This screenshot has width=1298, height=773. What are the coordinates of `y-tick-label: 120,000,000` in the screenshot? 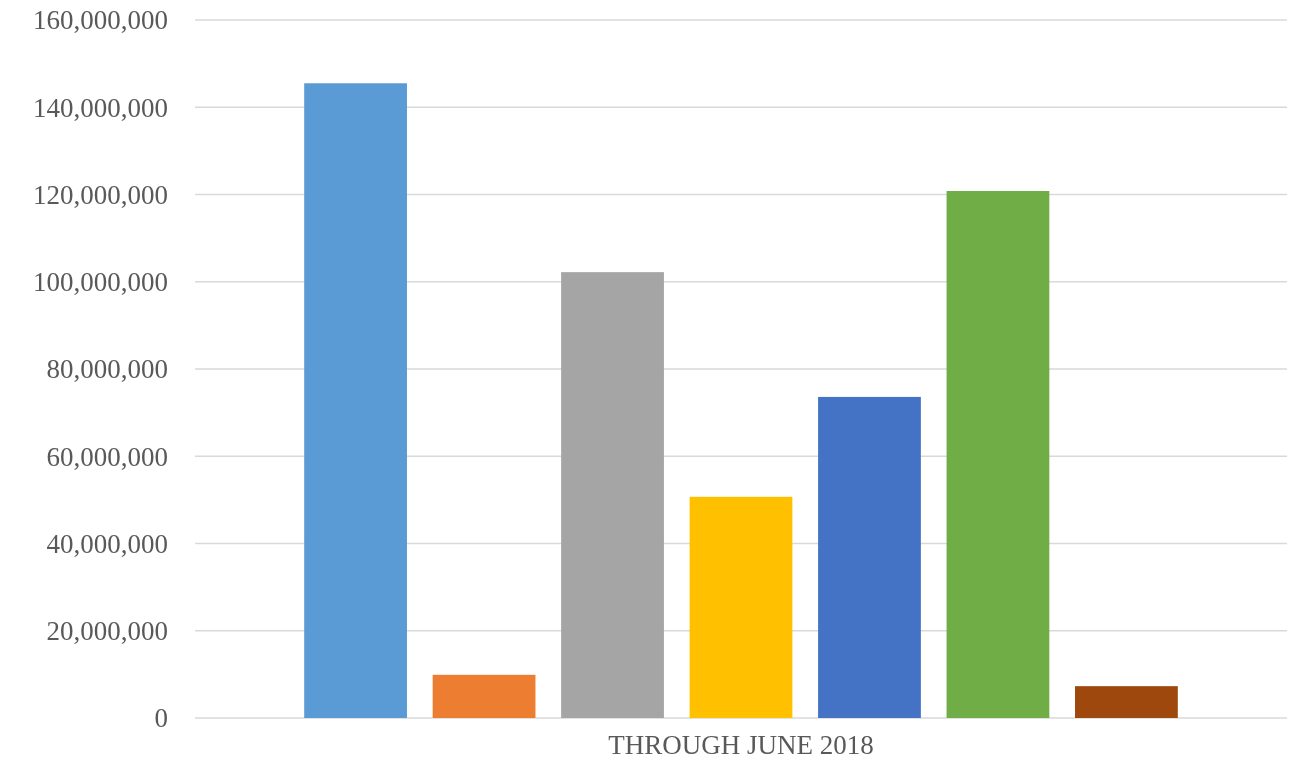 It's located at (100, 194).